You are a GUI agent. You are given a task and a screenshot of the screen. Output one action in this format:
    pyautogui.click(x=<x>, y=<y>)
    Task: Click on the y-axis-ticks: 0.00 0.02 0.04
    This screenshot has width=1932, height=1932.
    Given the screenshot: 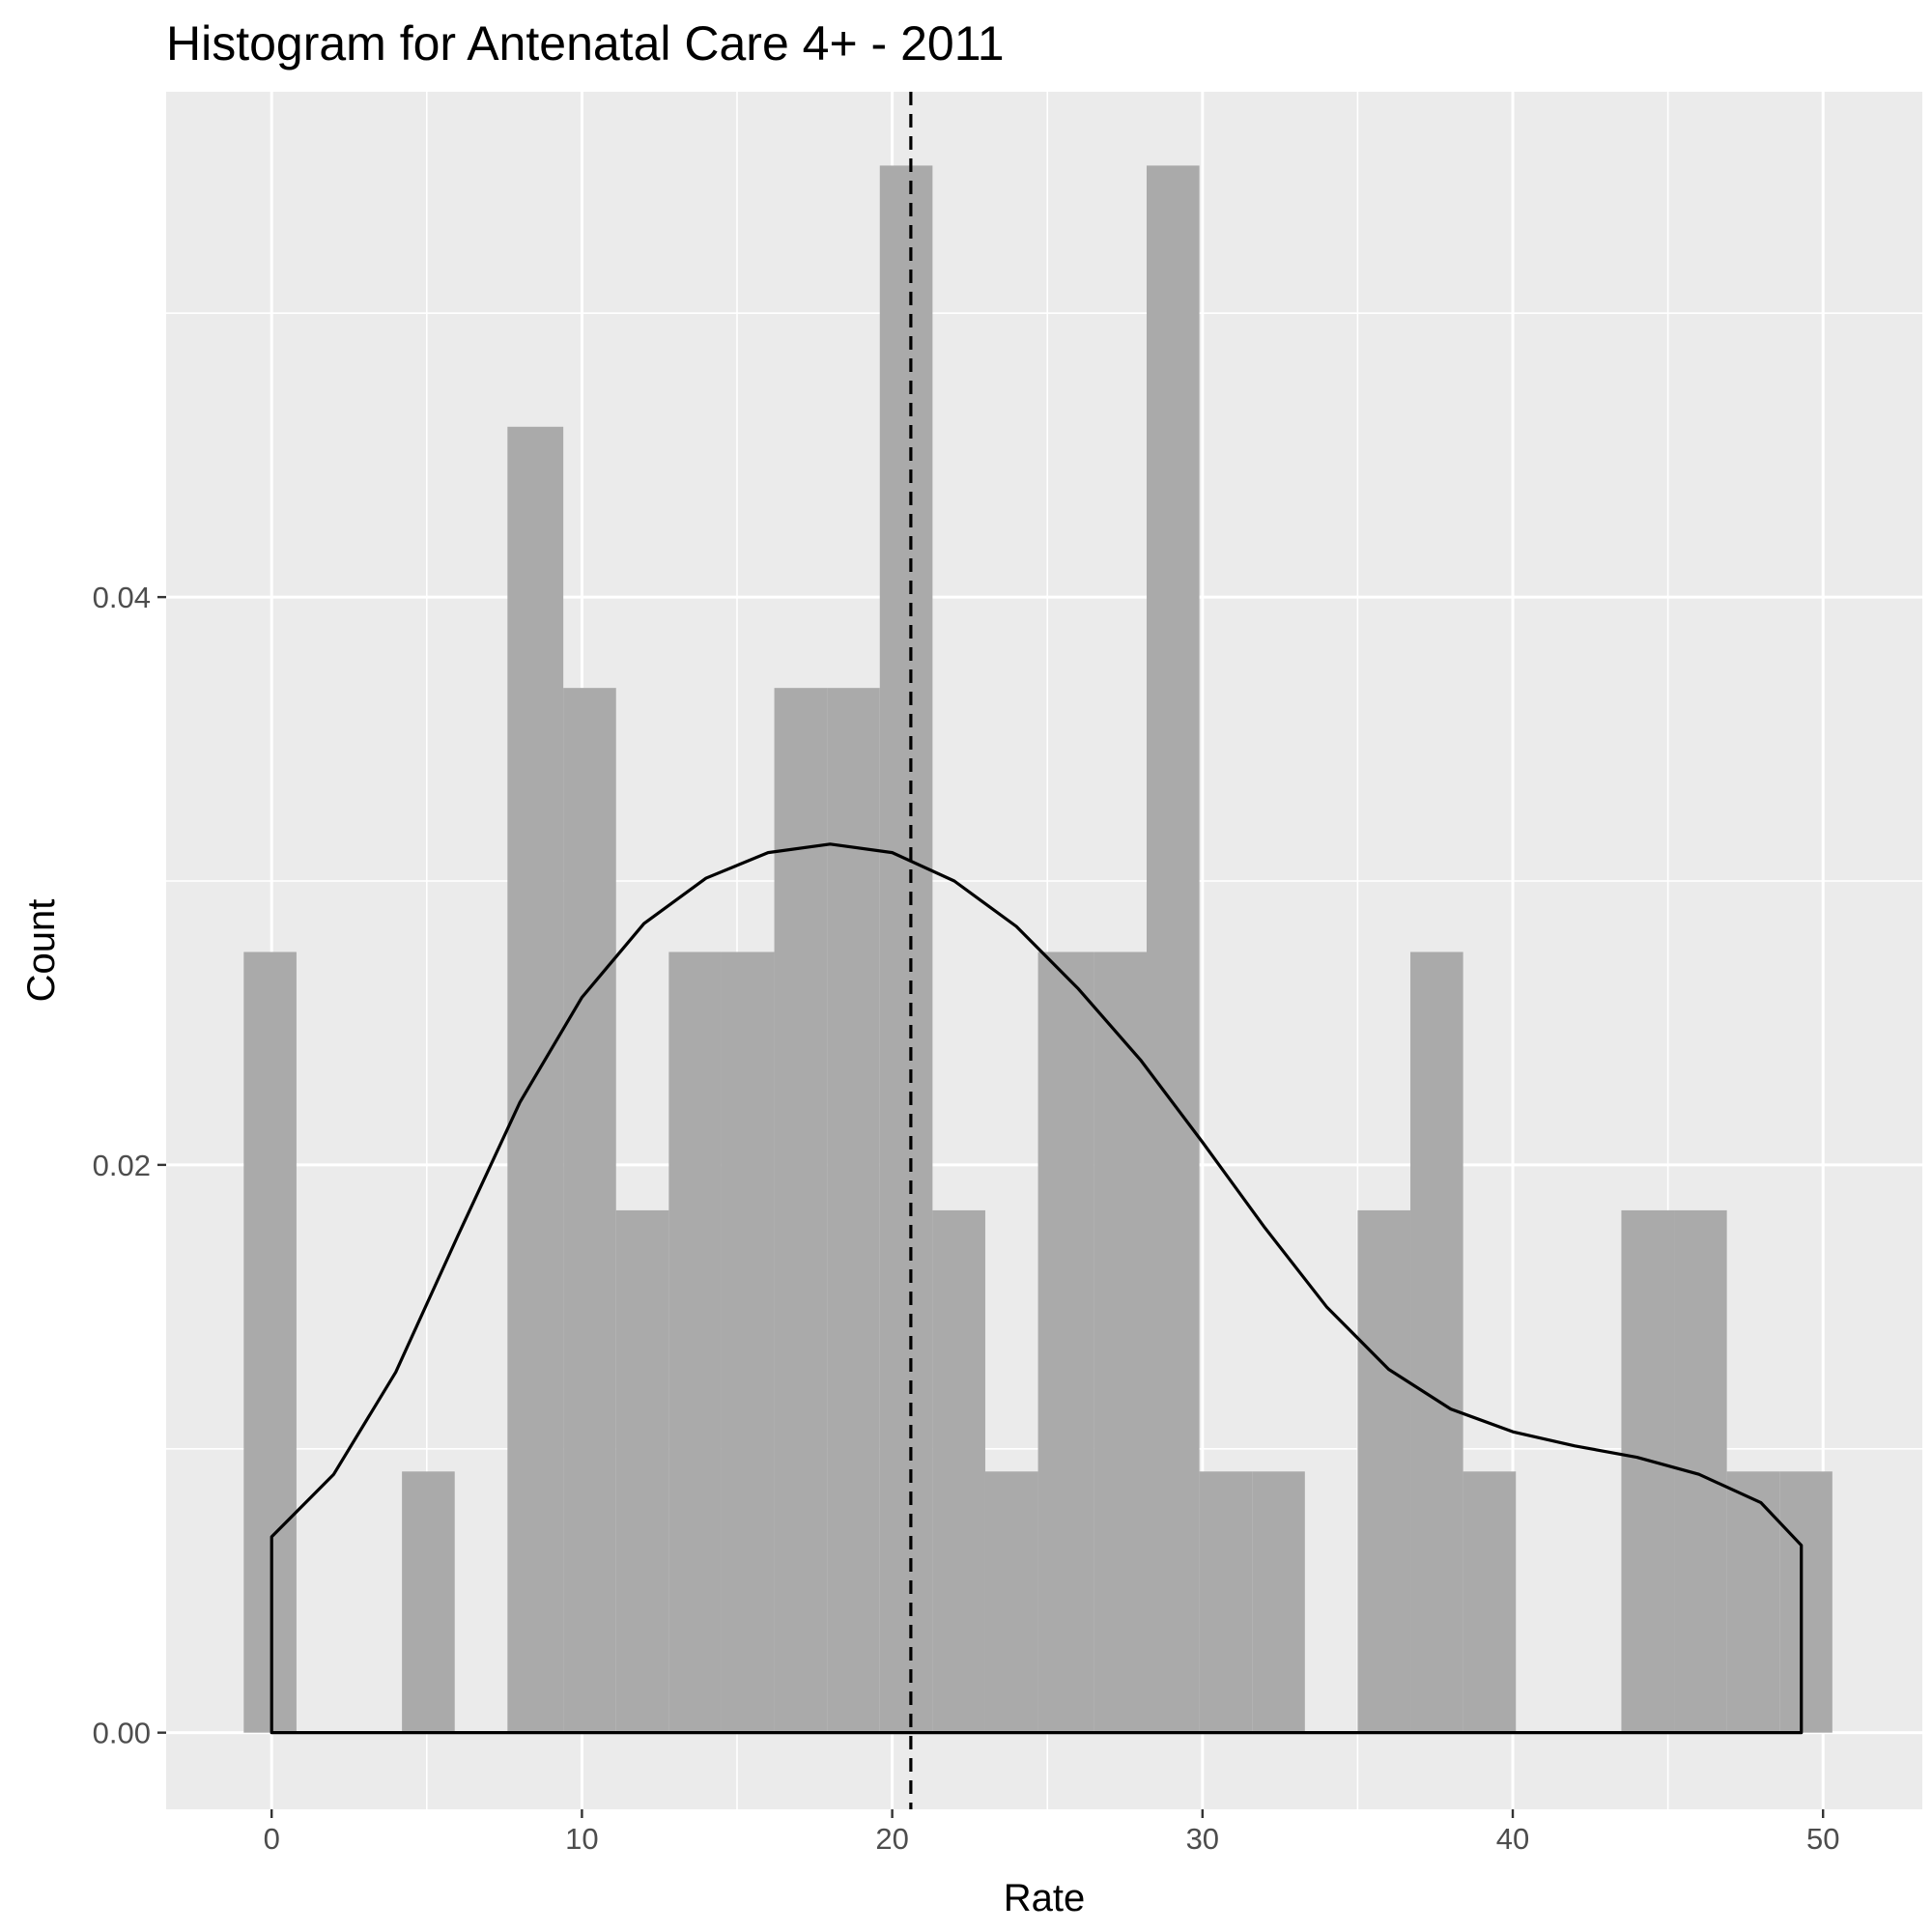 What is the action you would take?
    pyautogui.click(x=129, y=1165)
    